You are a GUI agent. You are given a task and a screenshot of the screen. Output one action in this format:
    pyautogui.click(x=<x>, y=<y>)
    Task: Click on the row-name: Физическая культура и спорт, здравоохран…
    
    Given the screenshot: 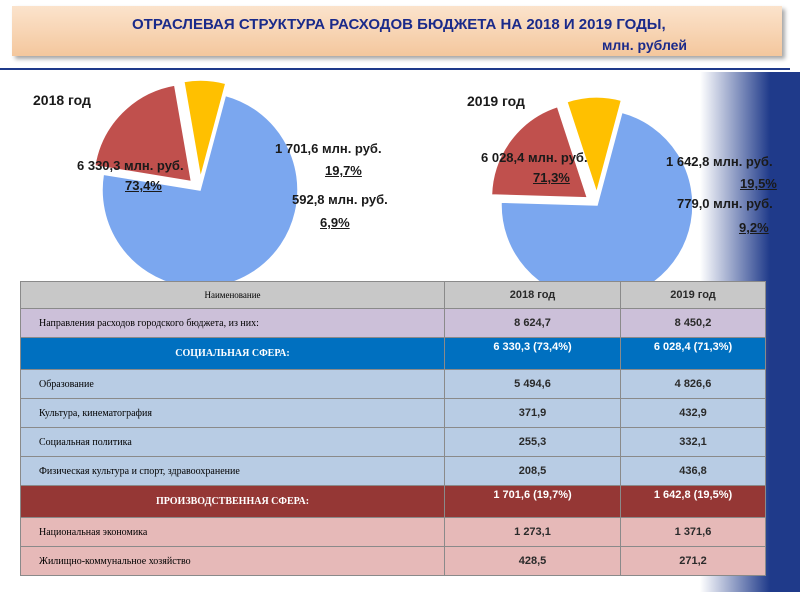 What is the action you would take?
    pyautogui.click(x=232, y=471)
    